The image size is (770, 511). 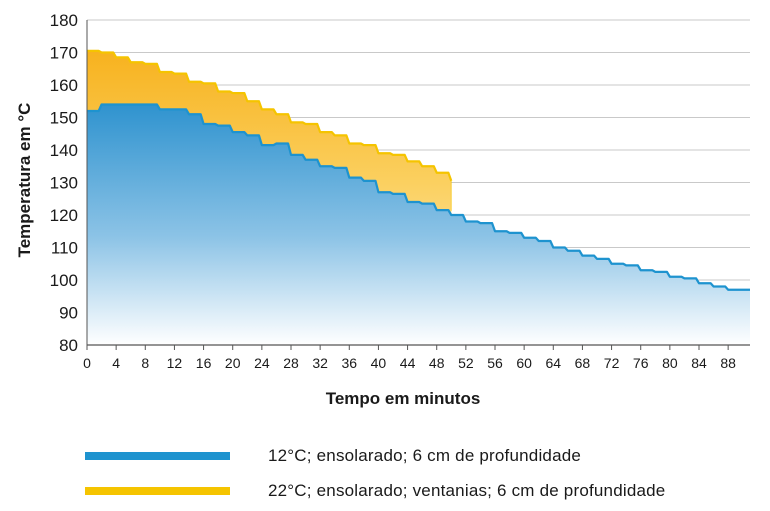 What do you see at coordinates (524, 363) in the screenshot?
I see `x-tick-label-60: 60` at bounding box center [524, 363].